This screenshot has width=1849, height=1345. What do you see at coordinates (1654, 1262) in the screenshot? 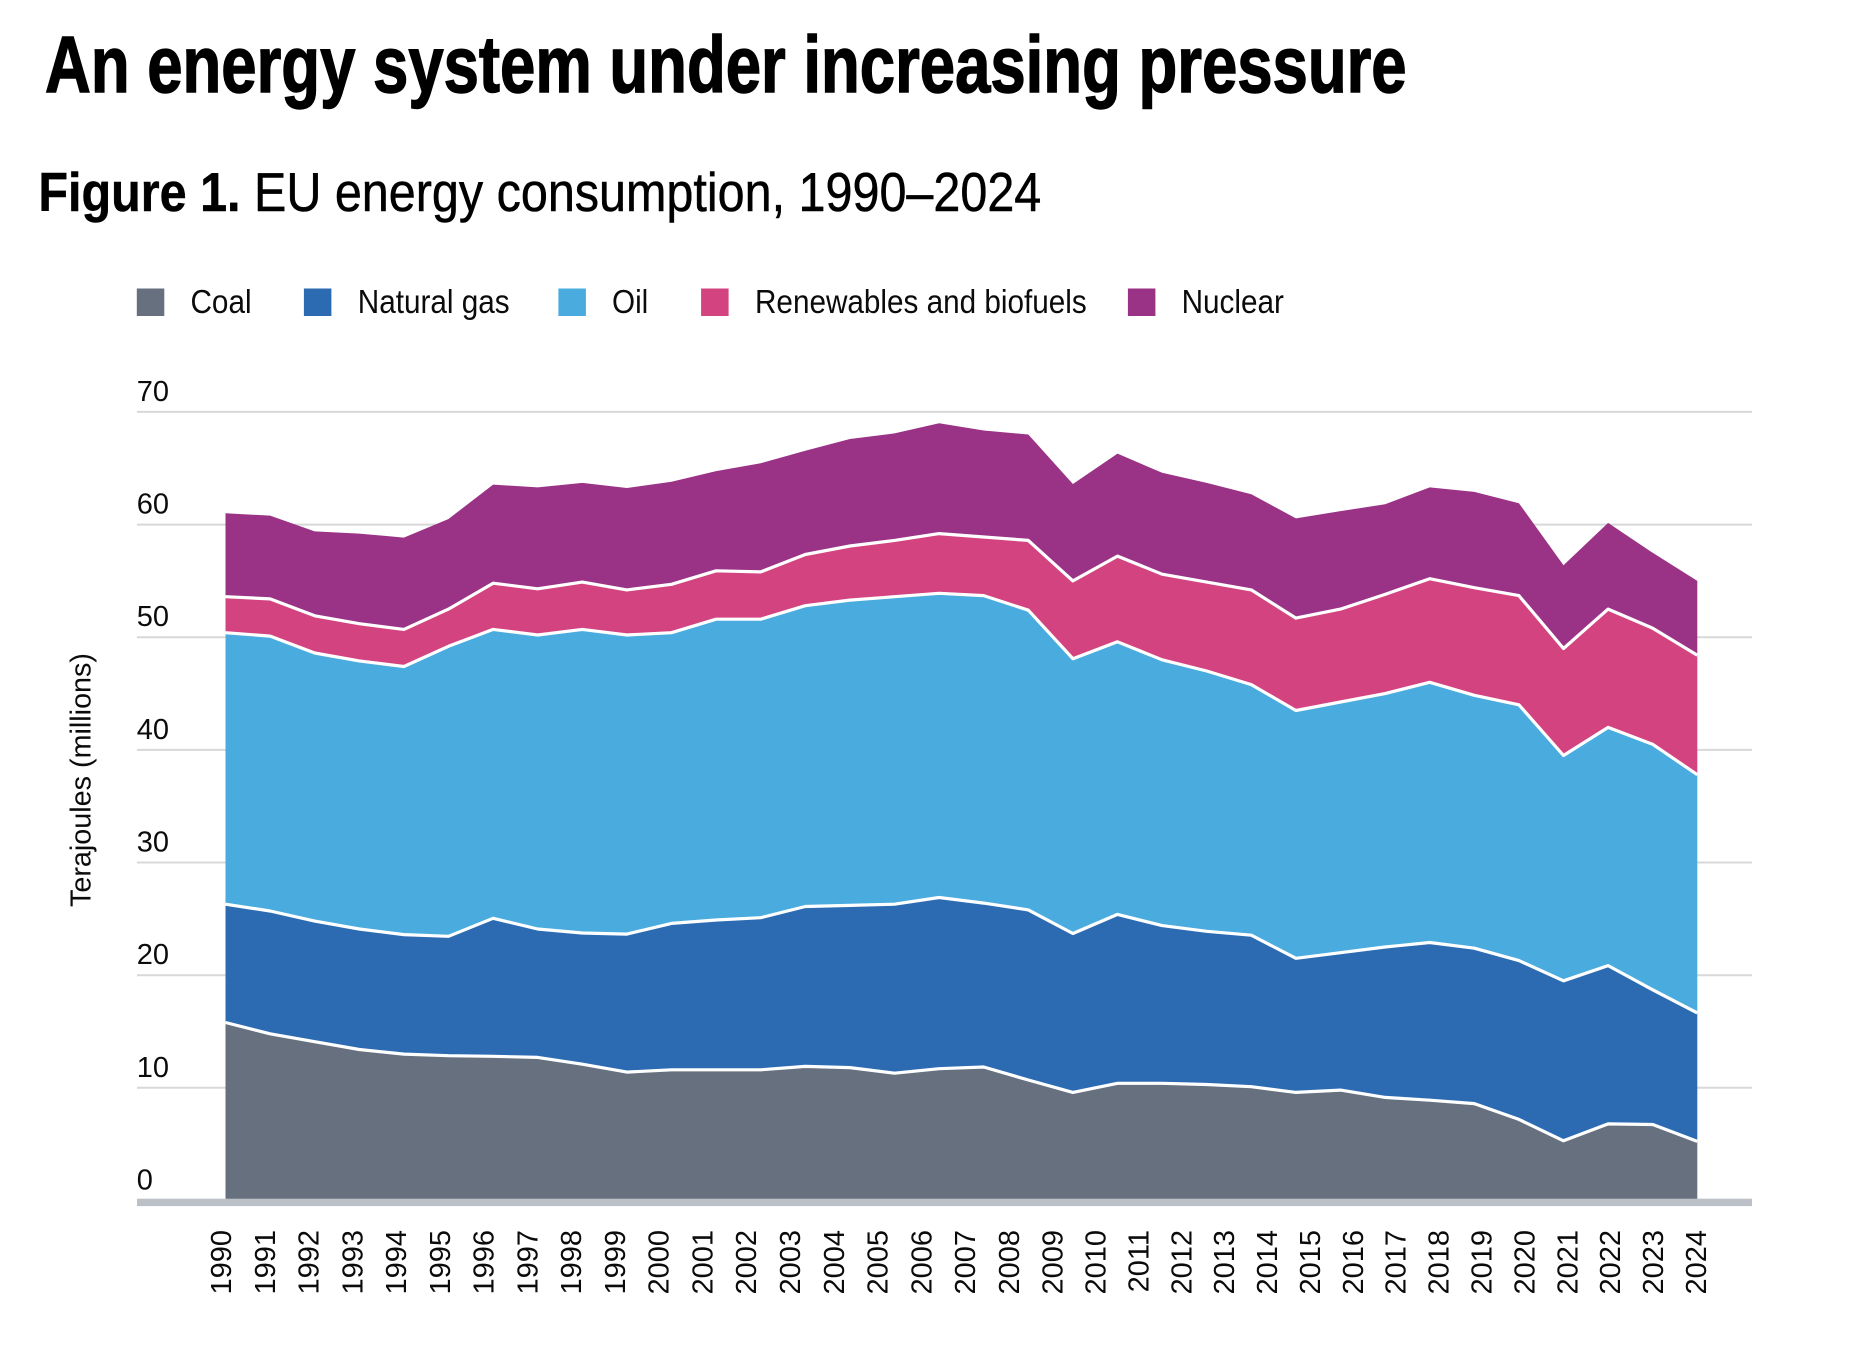
I see `svg-text: 2023` at bounding box center [1654, 1262].